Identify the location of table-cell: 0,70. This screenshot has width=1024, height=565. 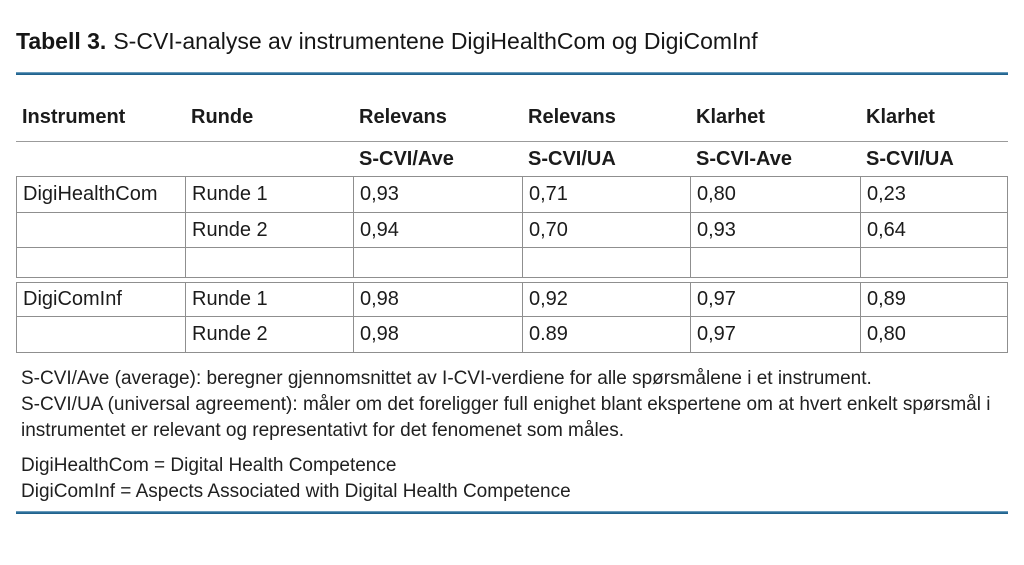
(607, 230).